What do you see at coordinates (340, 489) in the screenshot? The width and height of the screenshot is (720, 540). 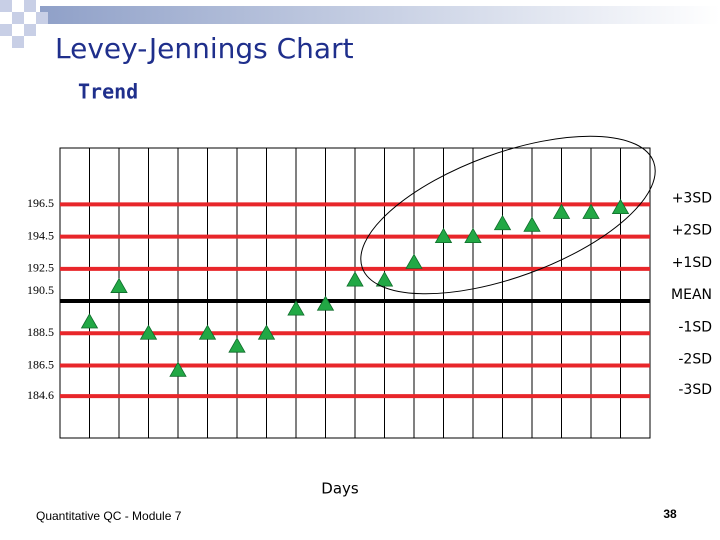 I see `x-axis-label: Days` at bounding box center [340, 489].